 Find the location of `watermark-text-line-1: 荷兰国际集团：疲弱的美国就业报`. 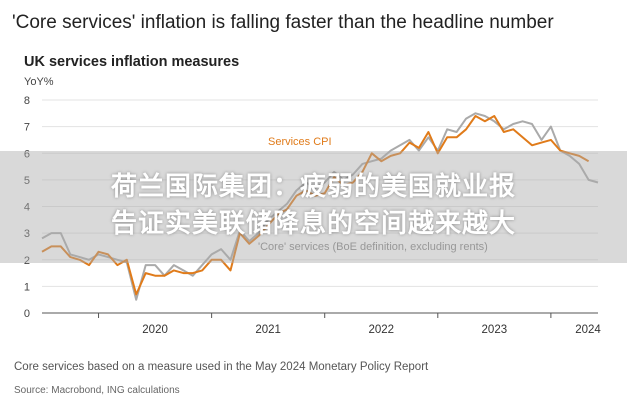

watermark-text-line-1: 荷兰国际集团：疲弱的美国就业报 is located at coordinates (313, 187).